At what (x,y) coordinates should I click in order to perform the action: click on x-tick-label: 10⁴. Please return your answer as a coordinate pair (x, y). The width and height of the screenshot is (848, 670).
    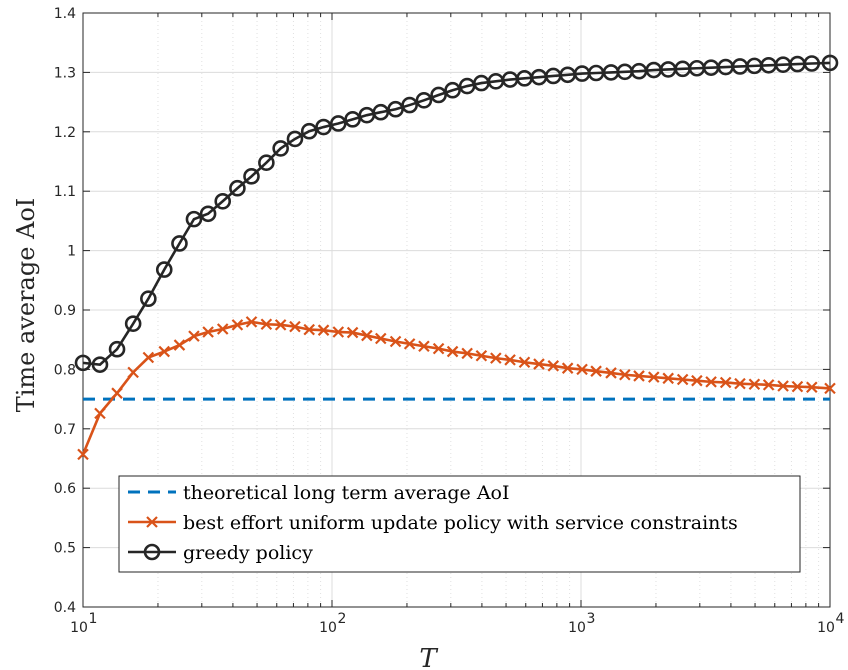
    Looking at the image, I should click on (830, 623).